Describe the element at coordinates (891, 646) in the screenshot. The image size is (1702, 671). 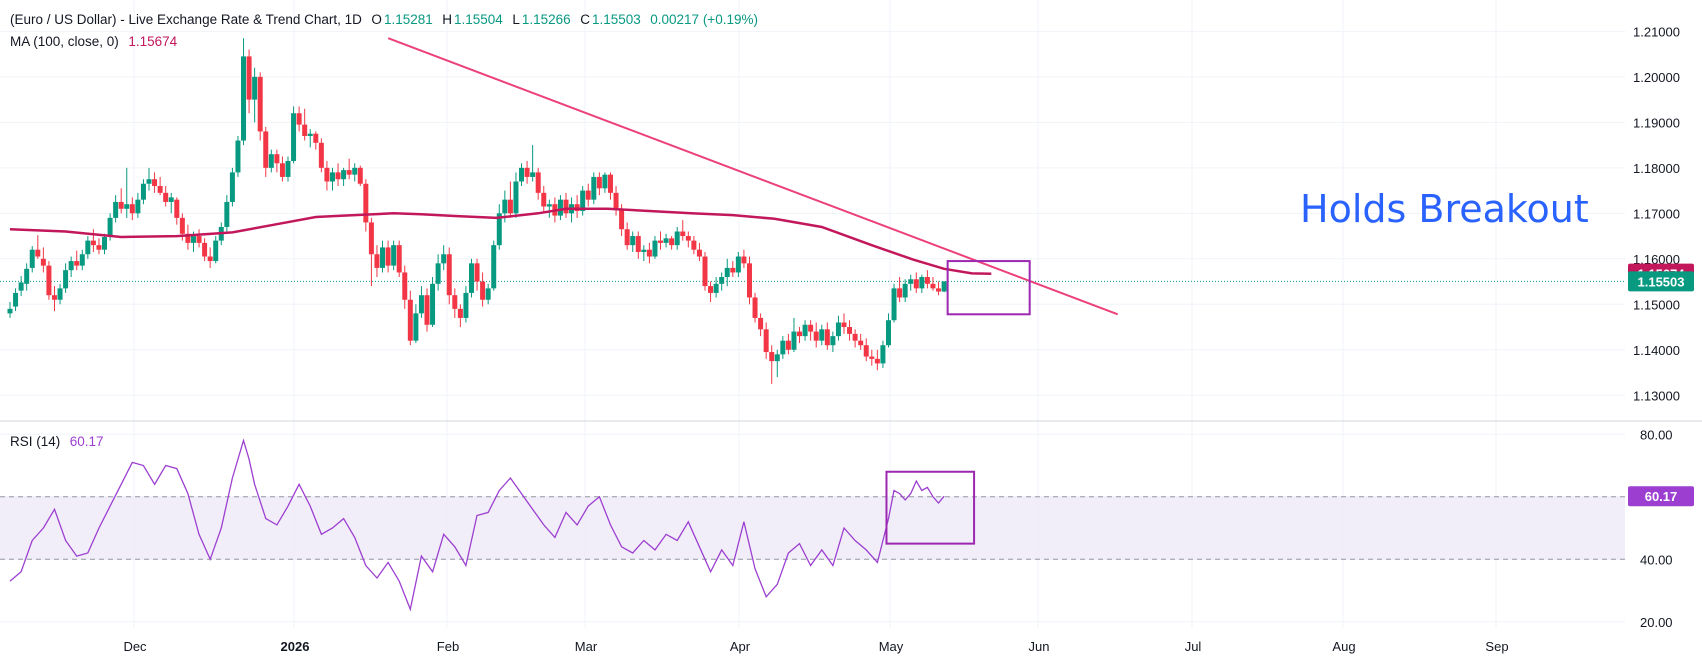
I see `time-tick-label: May` at that location.